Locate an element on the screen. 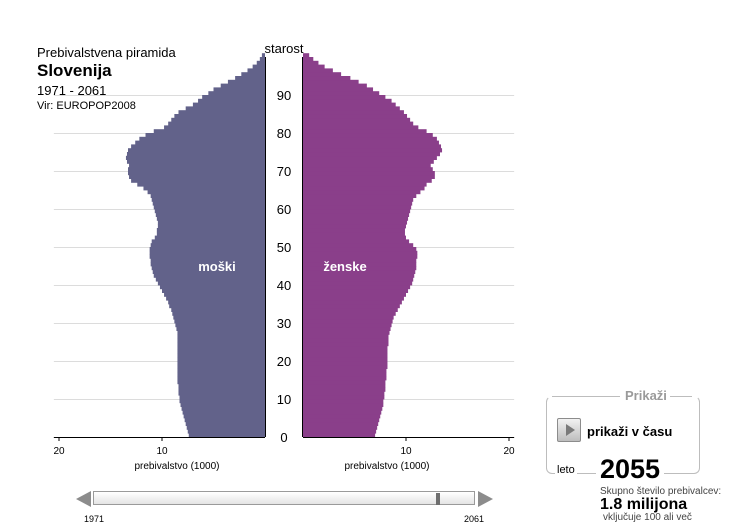 The image size is (730, 524). play-button-label: prikaži v času is located at coordinates (630, 431).